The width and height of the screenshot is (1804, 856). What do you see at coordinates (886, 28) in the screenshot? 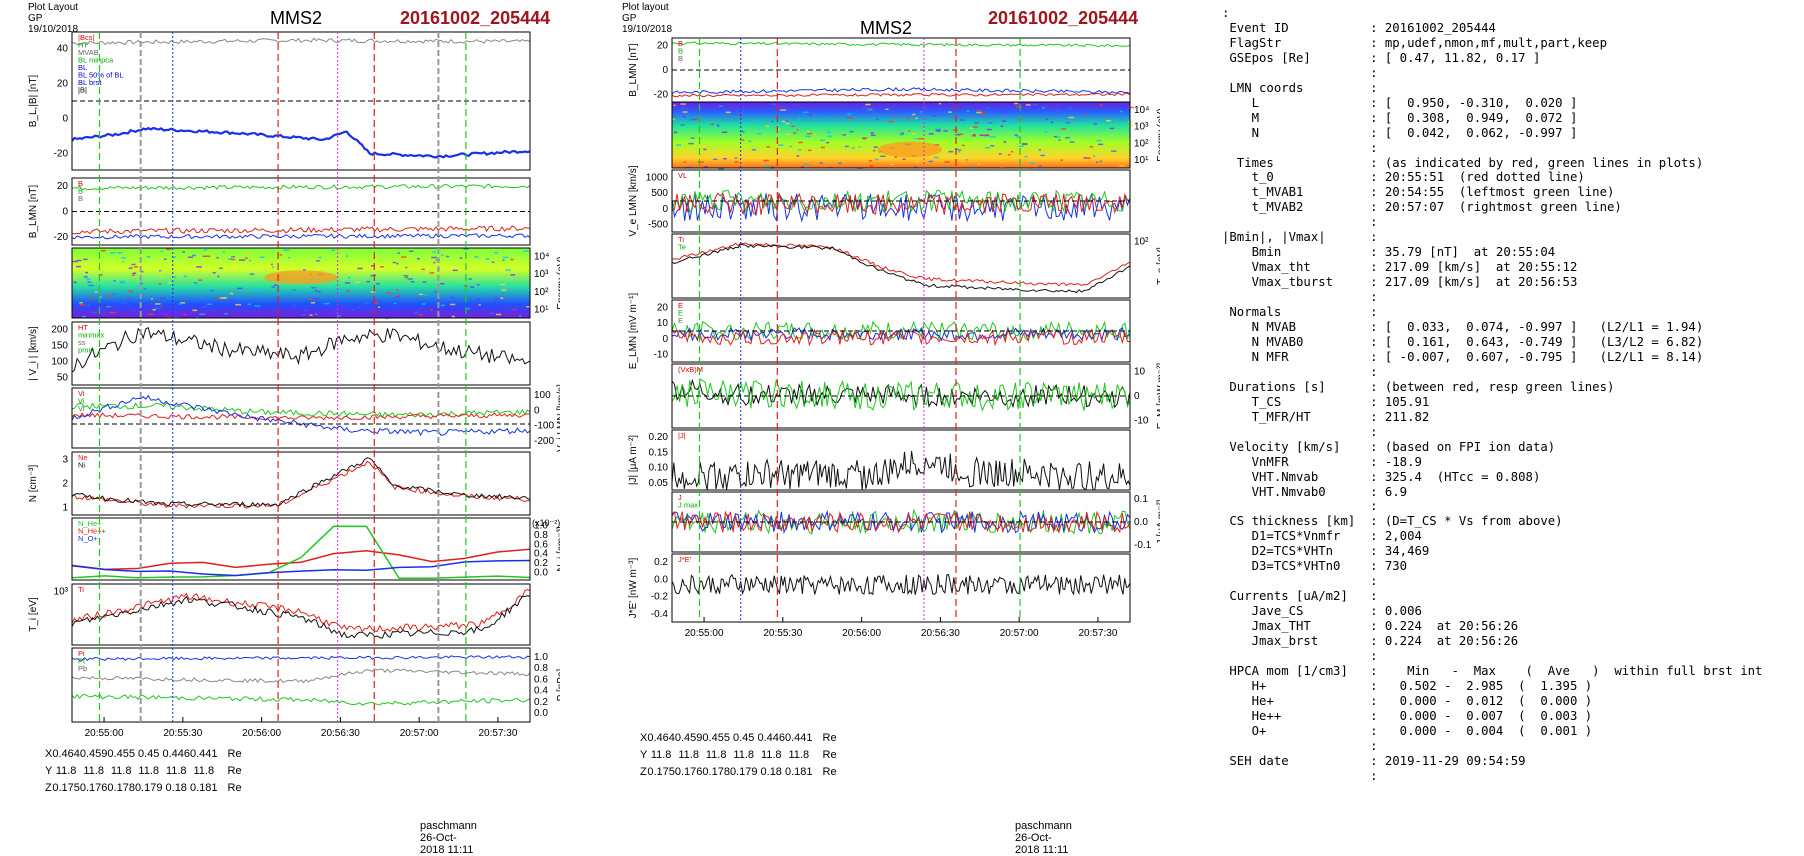
I see `middle-title: MMS2` at bounding box center [886, 28].